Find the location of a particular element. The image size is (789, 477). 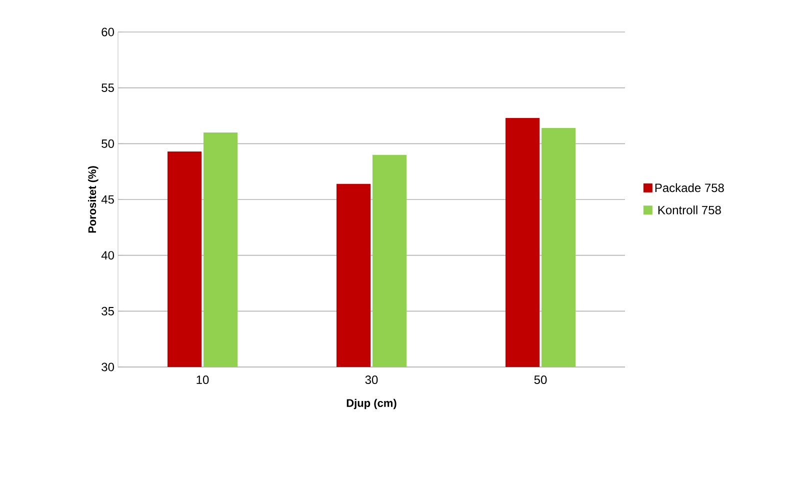

y-tick-label: 45 is located at coordinates (107, 199).